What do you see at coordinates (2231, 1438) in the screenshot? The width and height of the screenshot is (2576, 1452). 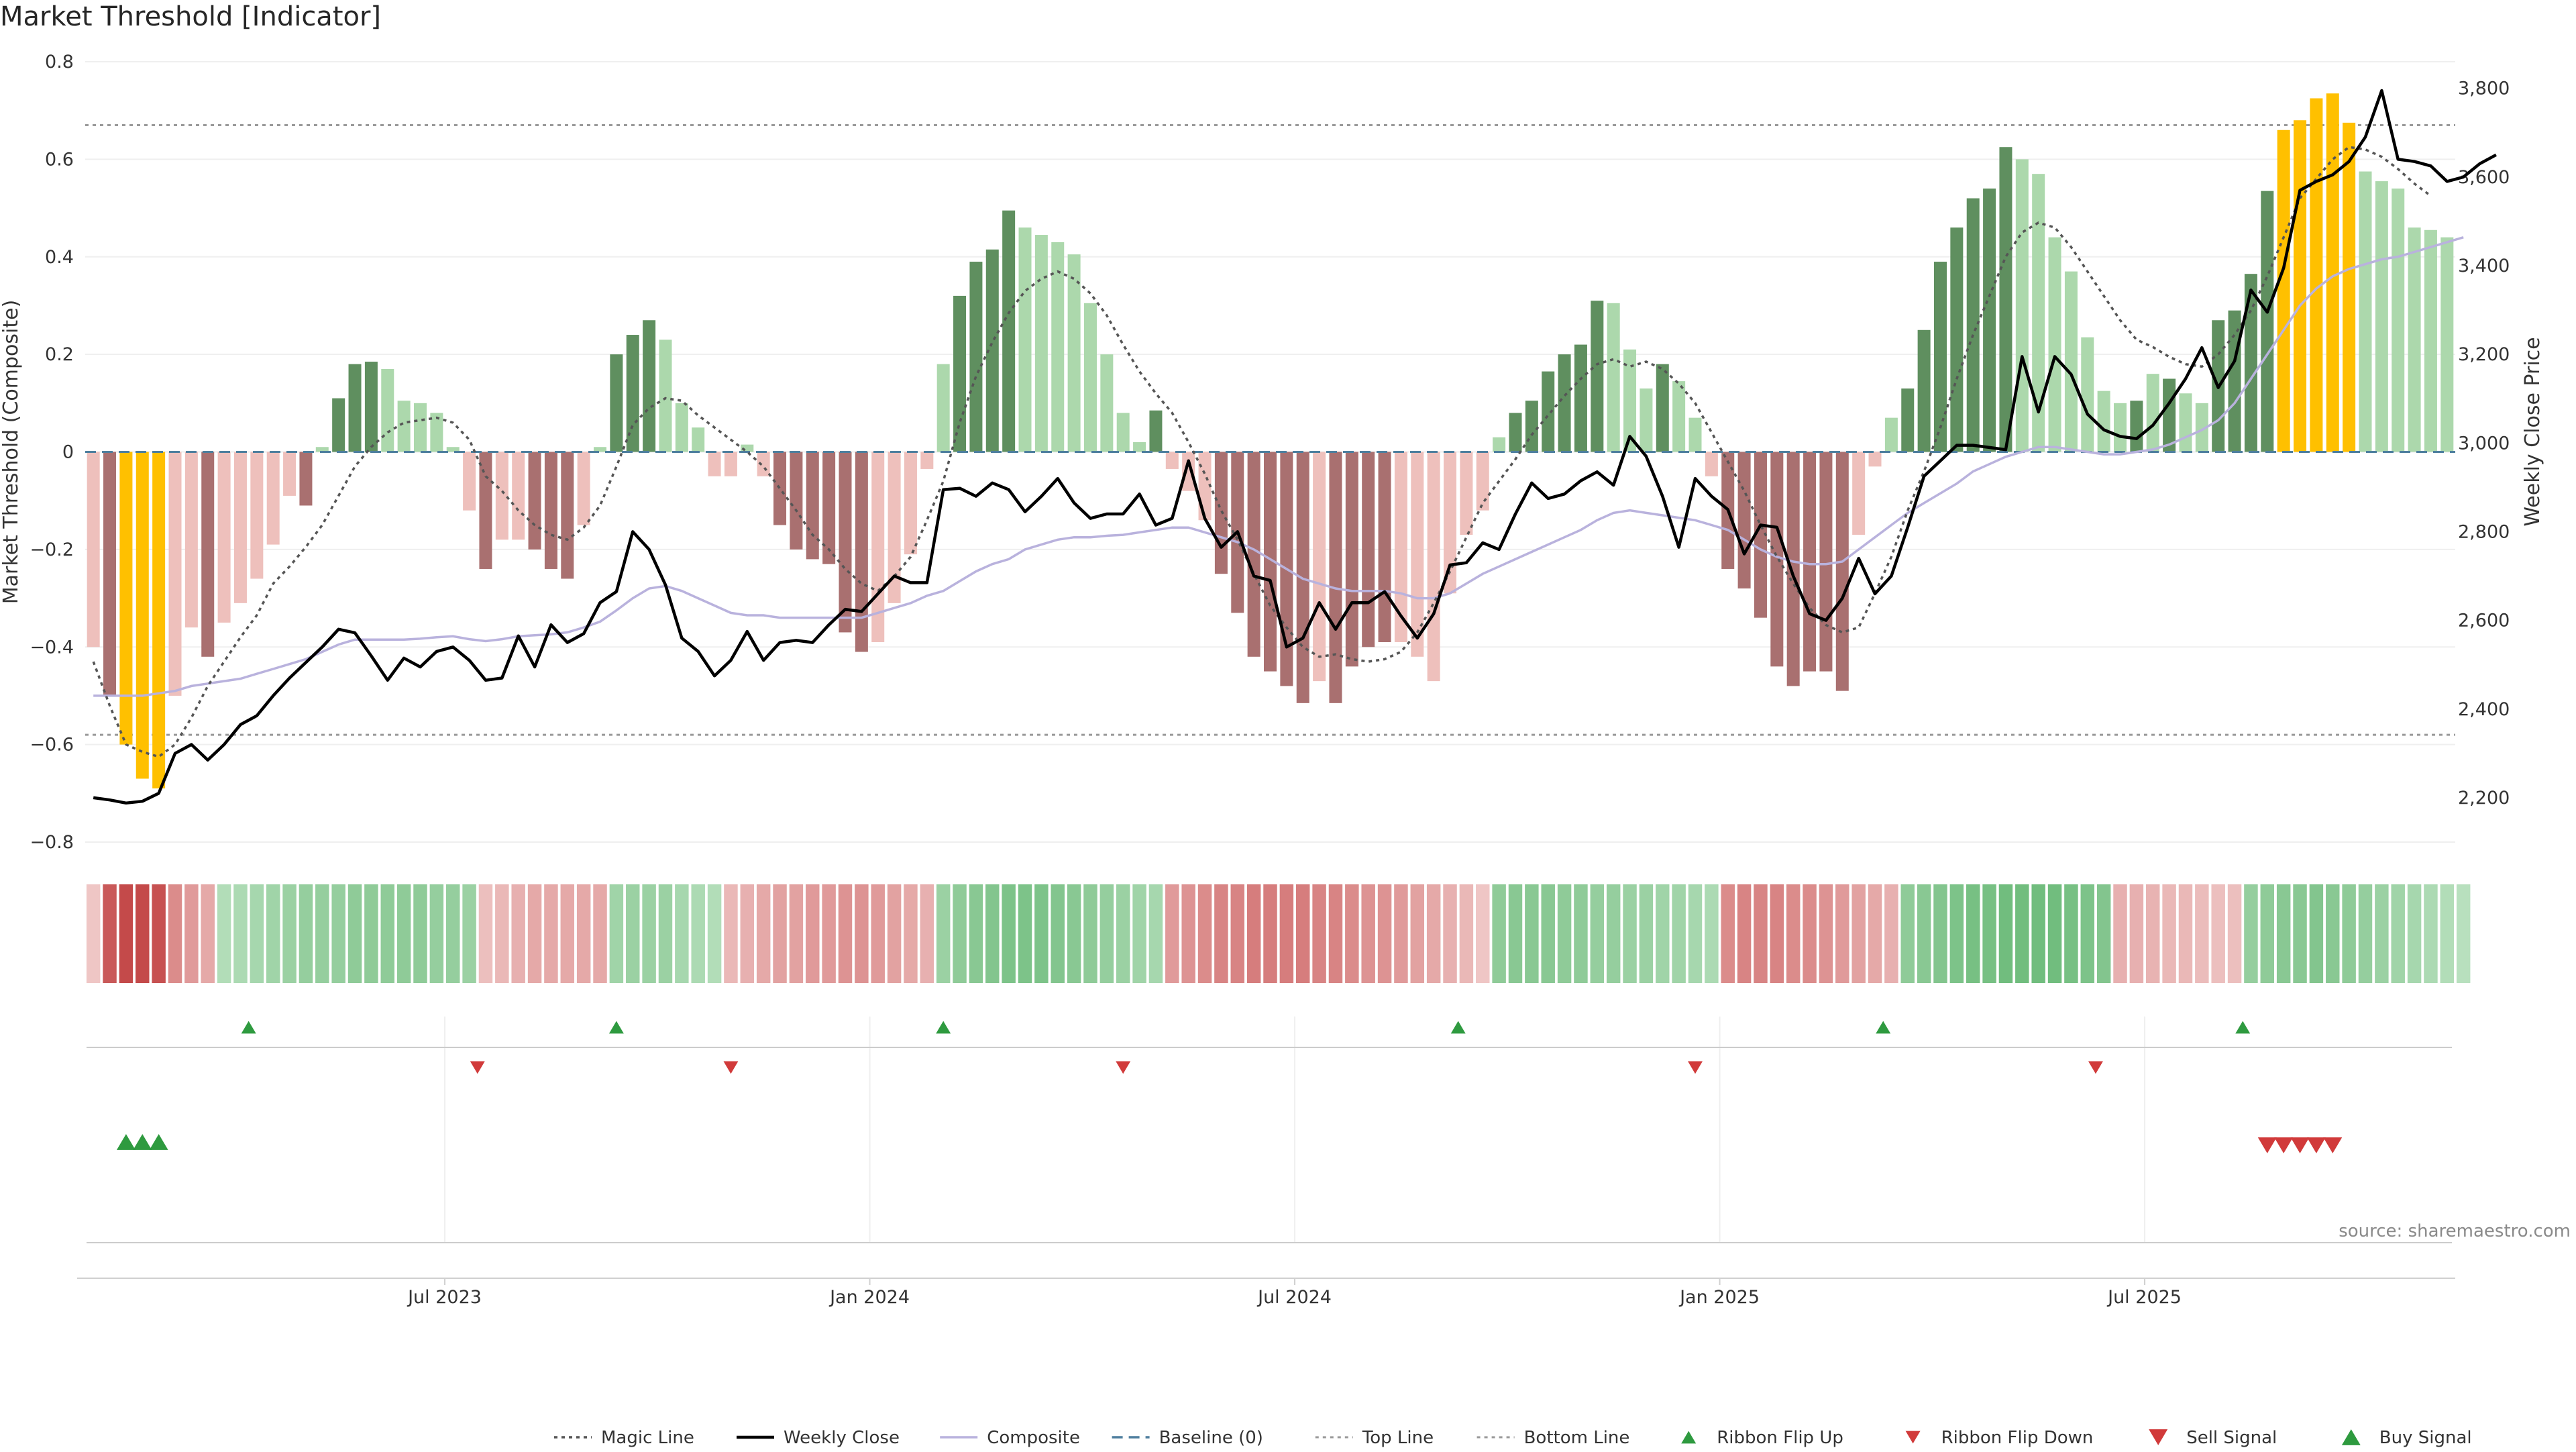 I see `legend-label: Sell Signal` at bounding box center [2231, 1438].